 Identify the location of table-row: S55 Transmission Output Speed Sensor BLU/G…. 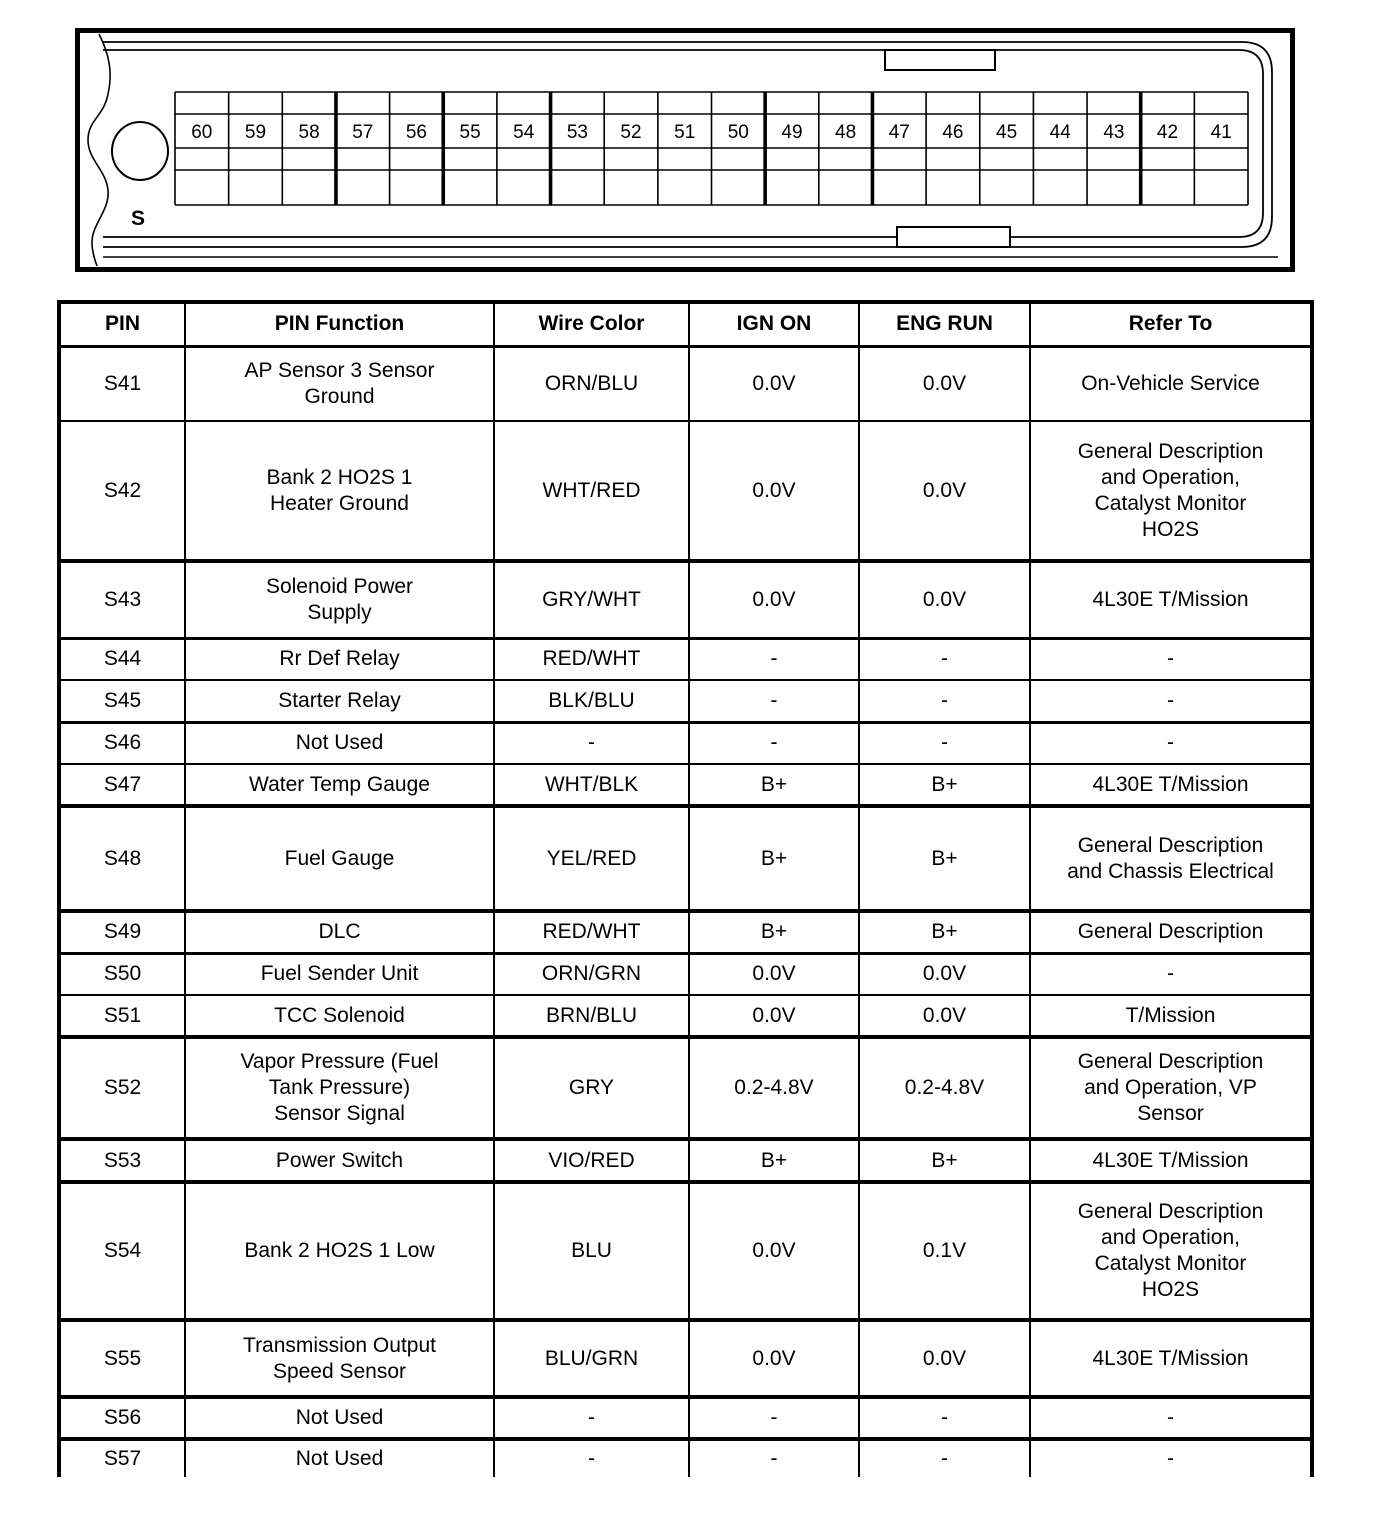
(685, 1359).